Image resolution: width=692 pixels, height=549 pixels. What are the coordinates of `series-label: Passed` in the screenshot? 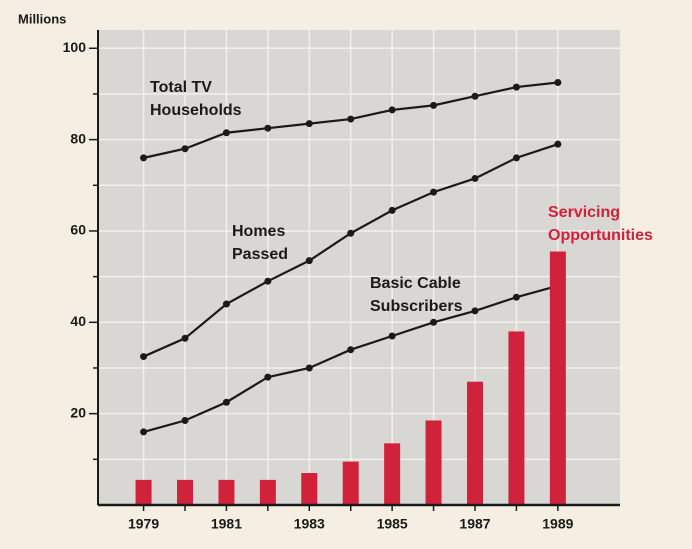 It's located at (260, 254).